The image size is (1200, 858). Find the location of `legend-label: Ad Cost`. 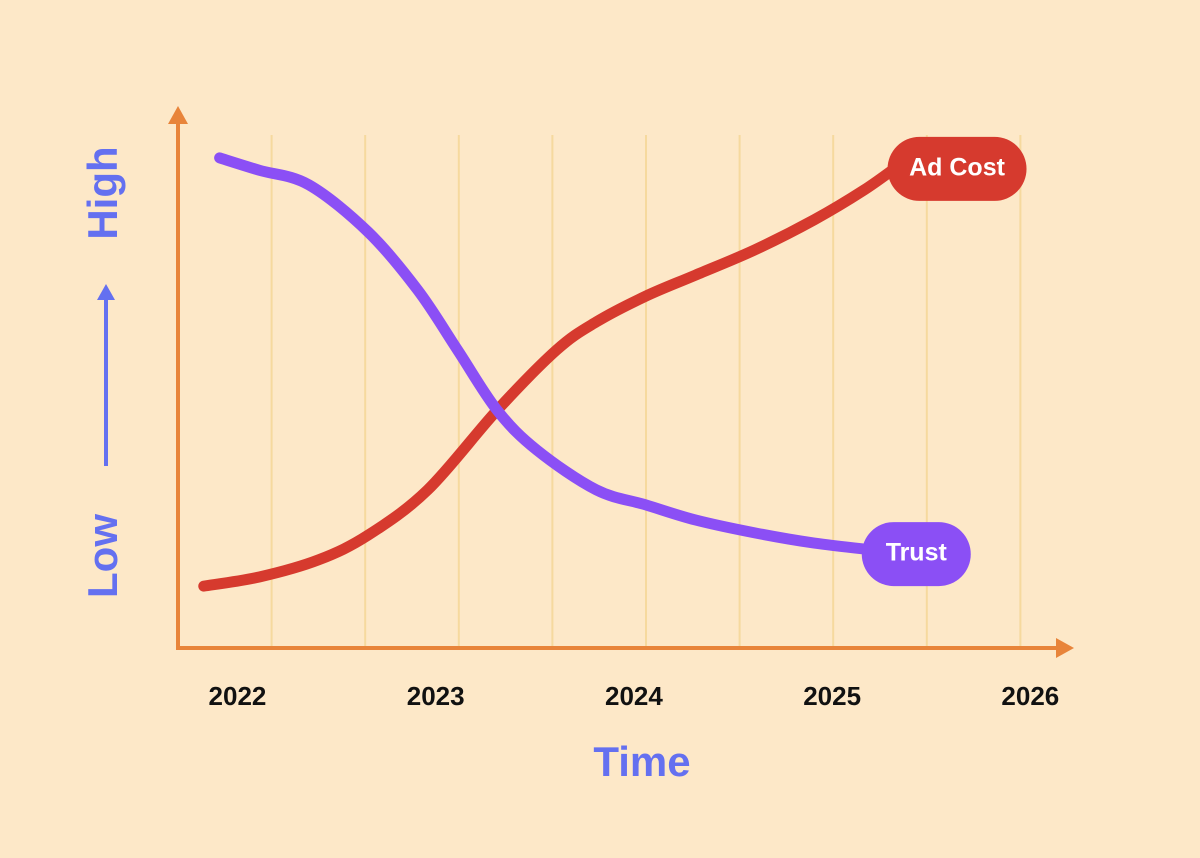

legend-label: Ad Cost is located at coordinates (957, 167).